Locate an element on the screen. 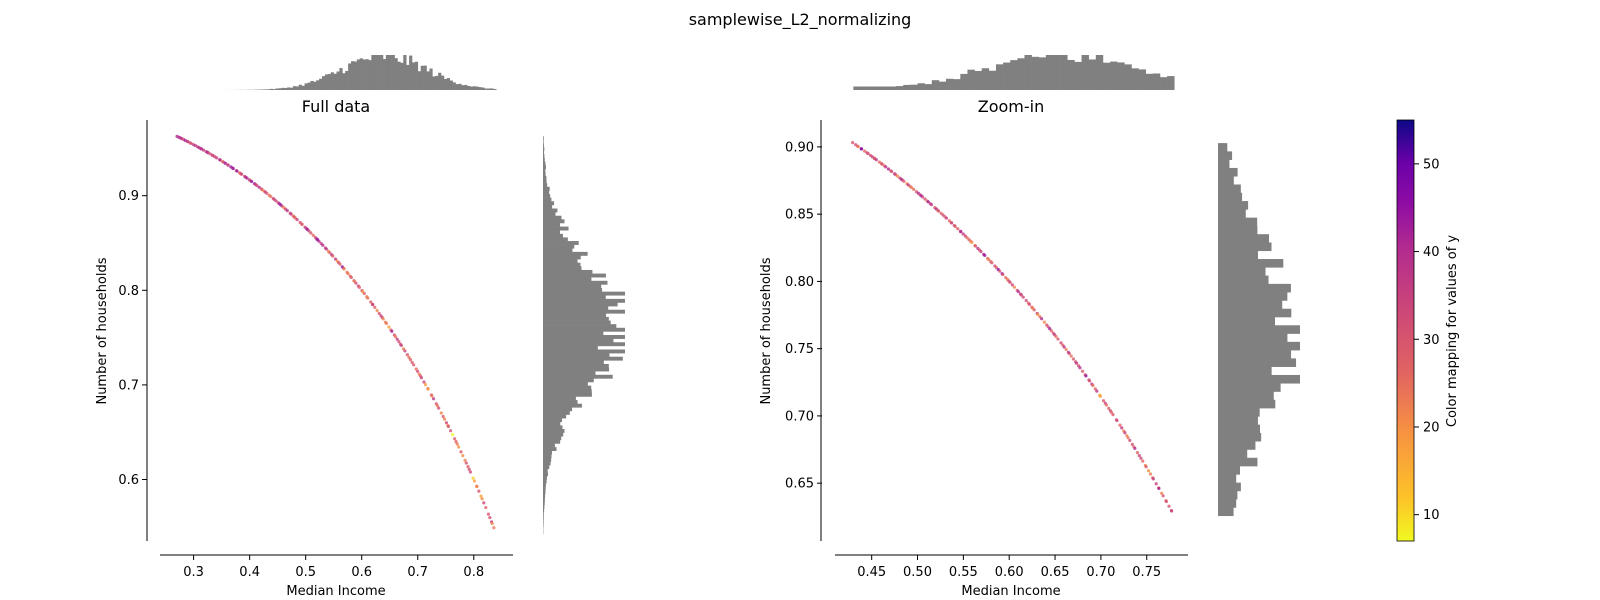 The width and height of the screenshot is (1600, 600). x-tick-label: 0.4 is located at coordinates (249, 572).